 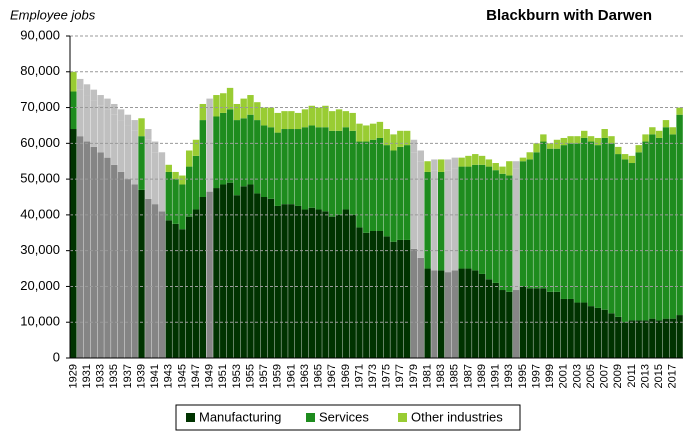 I want to click on y-tick-label: 90,000, so click(x=40, y=34).